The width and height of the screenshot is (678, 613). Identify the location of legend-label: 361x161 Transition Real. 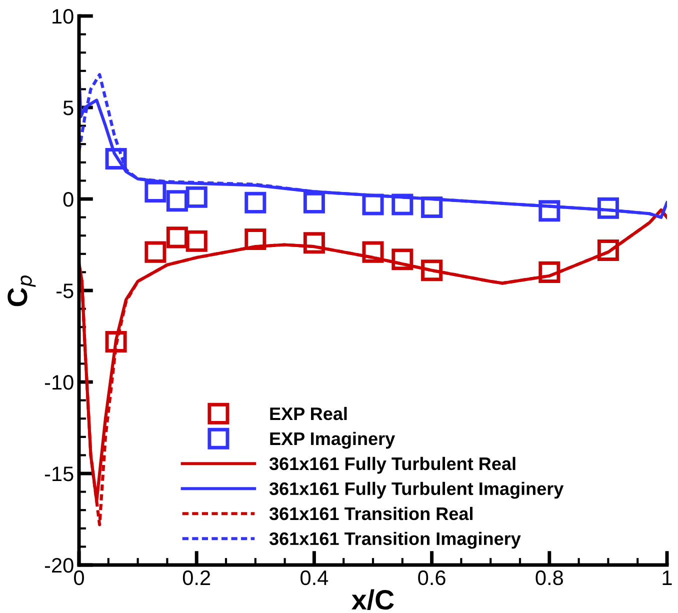
(370, 513).